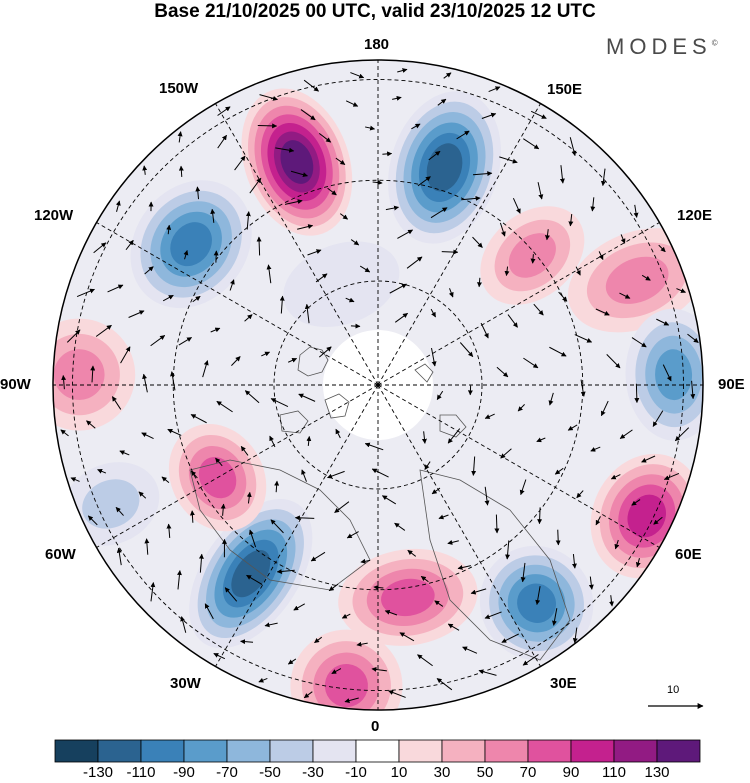  I want to click on colorbar-tick-label: 130, so click(657, 772).